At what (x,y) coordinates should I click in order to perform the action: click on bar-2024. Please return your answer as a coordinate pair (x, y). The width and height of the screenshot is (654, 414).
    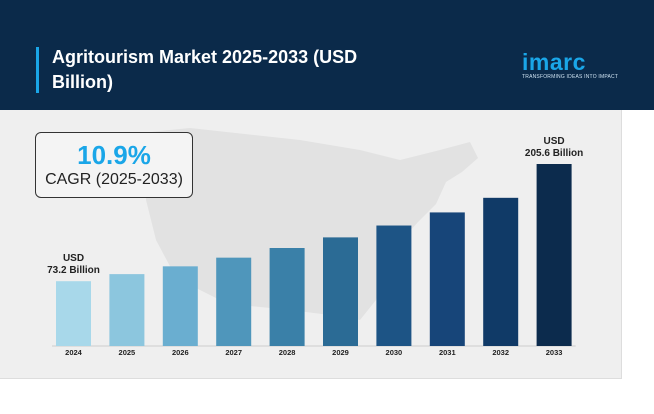
    Looking at the image, I should click on (73, 313).